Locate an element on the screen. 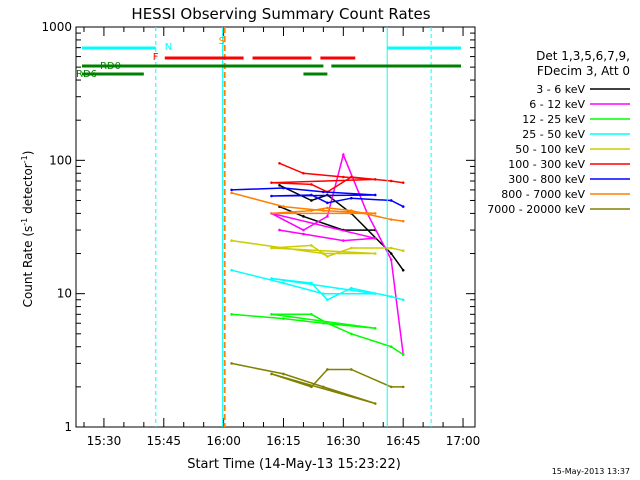 This screenshot has width=640, height=480. y-tick-label: 1 is located at coordinates (68, 427).